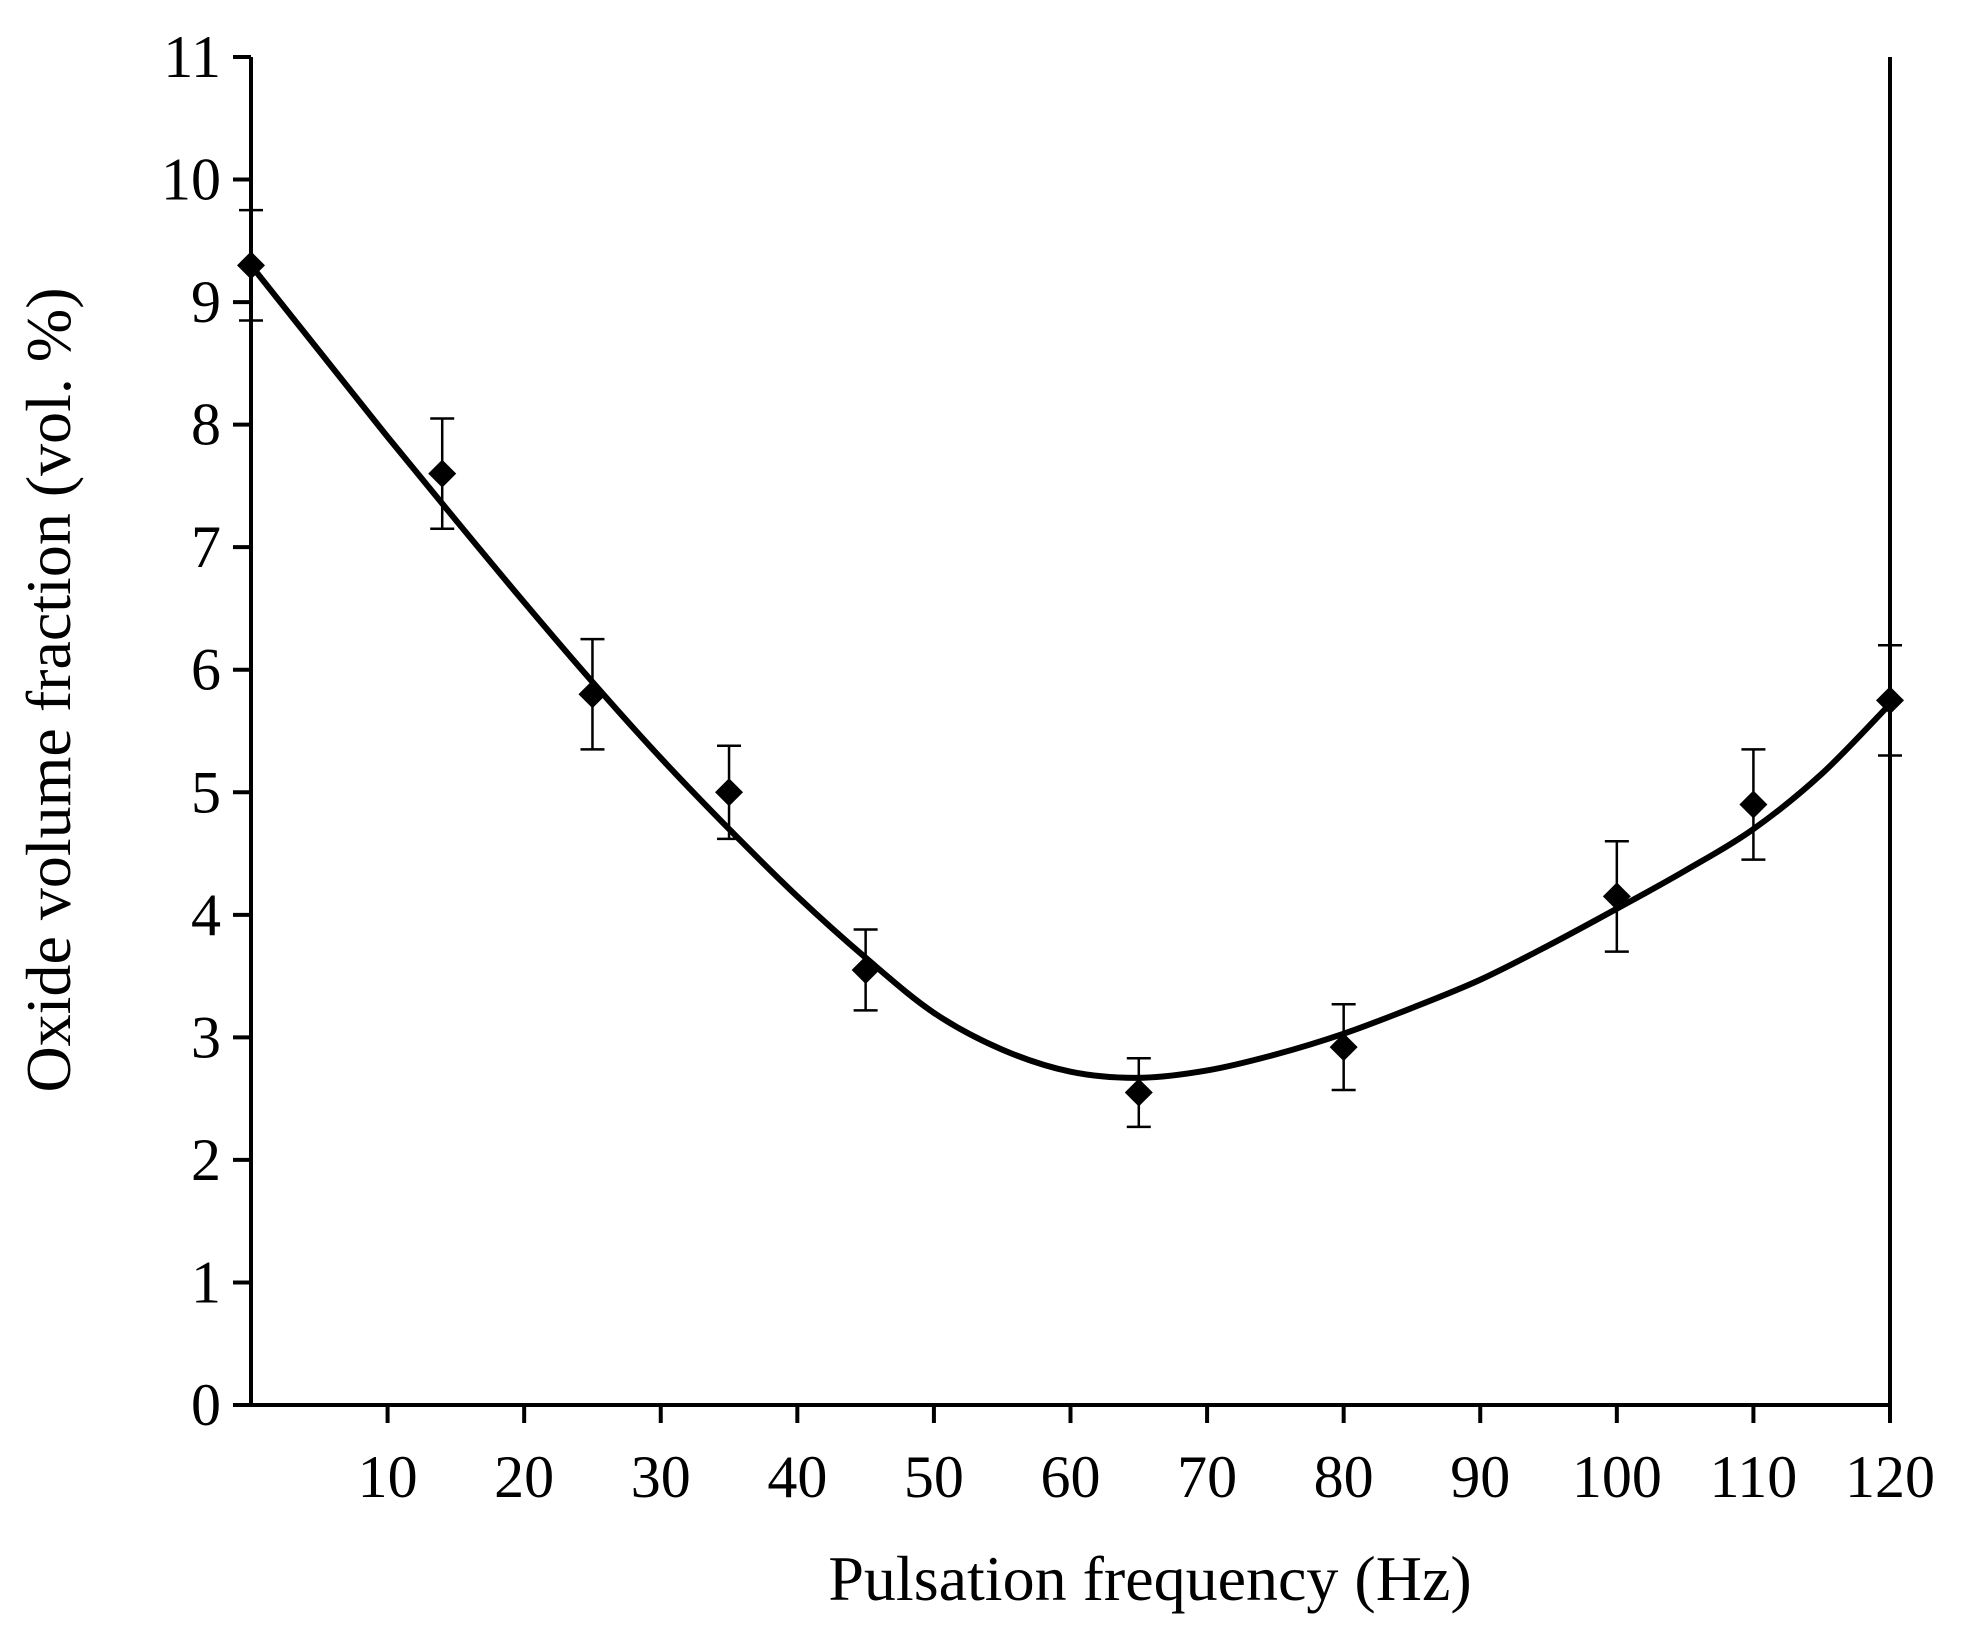 This screenshot has width=1975, height=1643. Describe the element at coordinates (191, 180) in the screenshot. I see `y-tick-label: 10` at that location.